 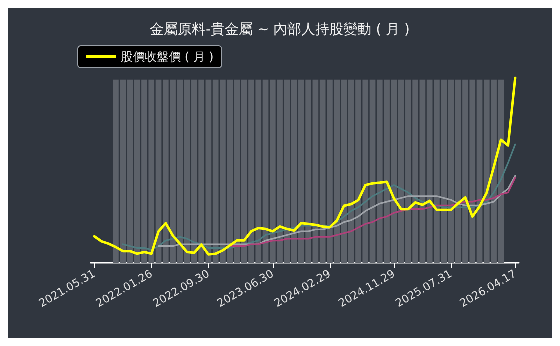 I want to click on legend-label: 股價收盤價 ( 月 ), so click(x=167, y=57).